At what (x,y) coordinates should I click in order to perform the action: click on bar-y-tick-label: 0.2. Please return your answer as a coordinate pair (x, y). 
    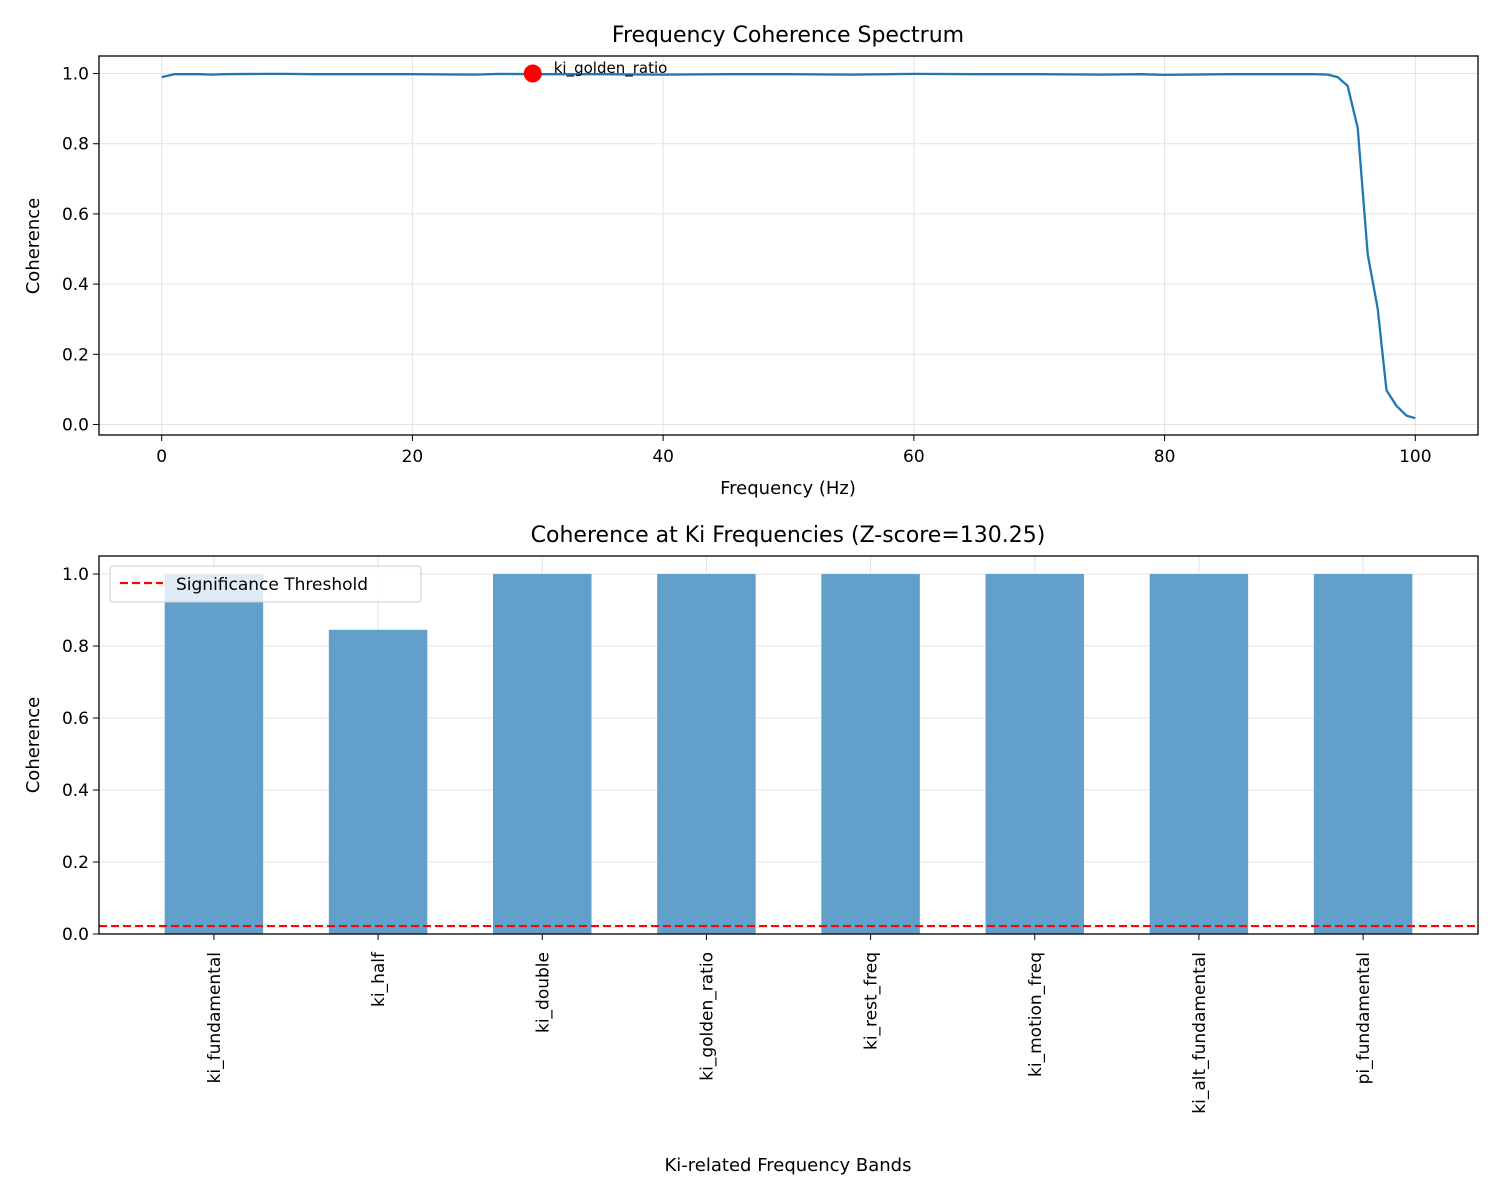
    Looking at the image, I should click on (75, 863).